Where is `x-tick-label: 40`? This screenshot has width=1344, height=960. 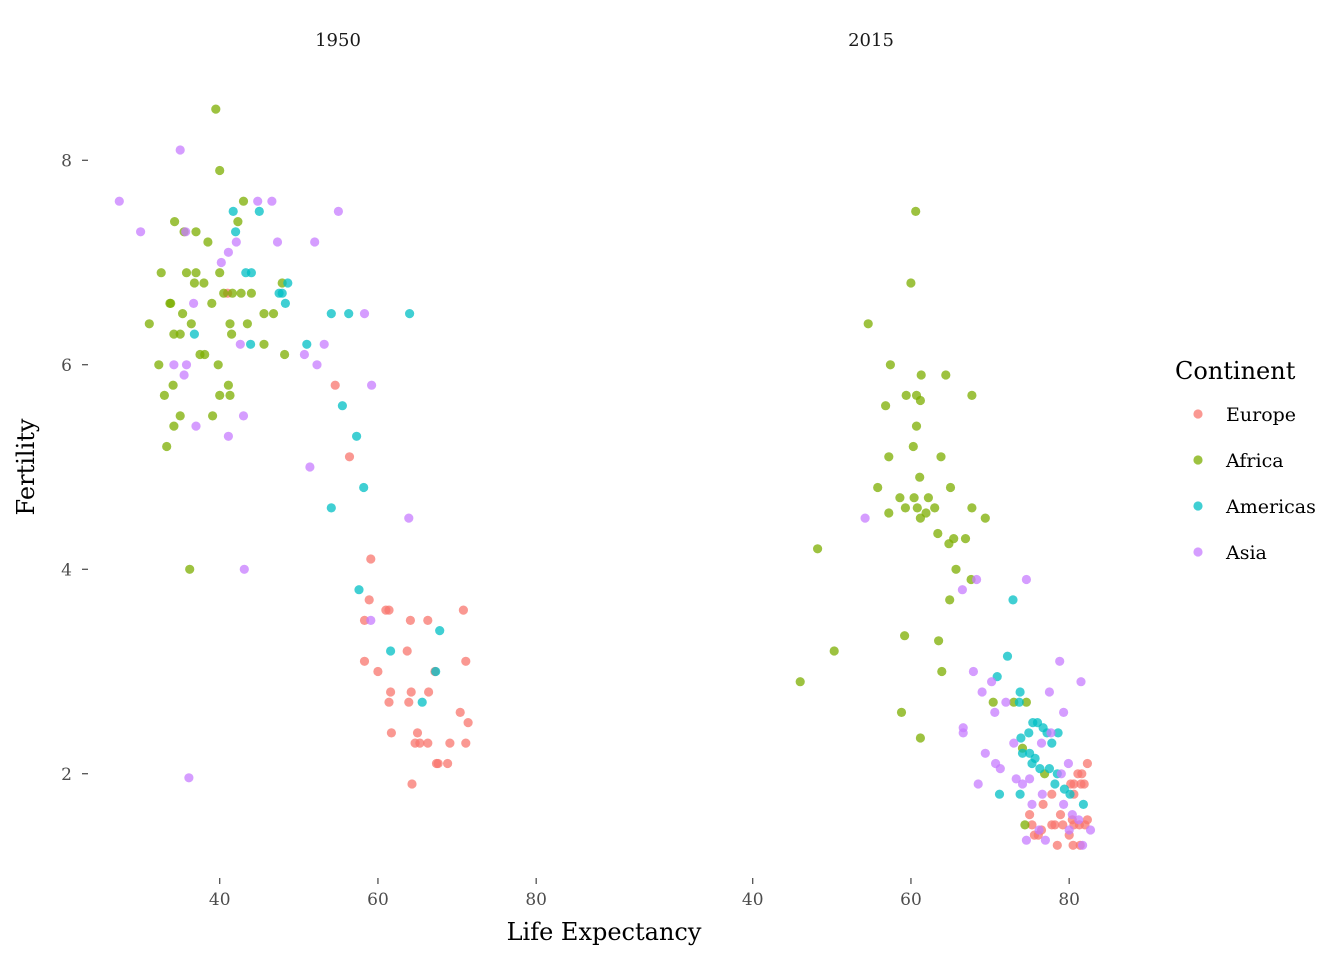 x-tick-label: 40 is located at coordinates (220, 900).